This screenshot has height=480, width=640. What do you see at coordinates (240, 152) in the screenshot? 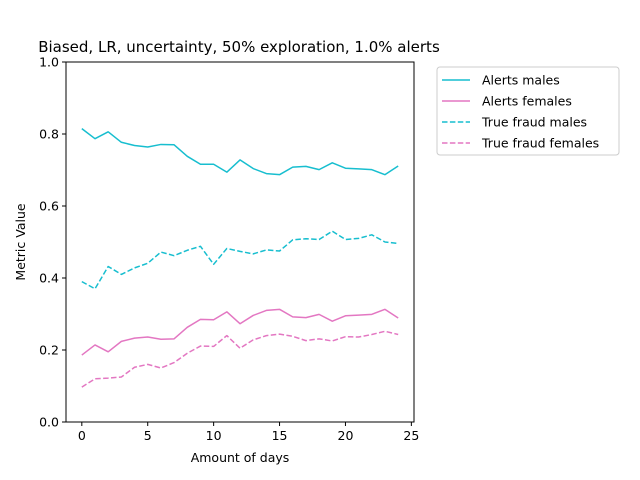
I see `series-line-alerts-males` at bounding box center [240, 152].